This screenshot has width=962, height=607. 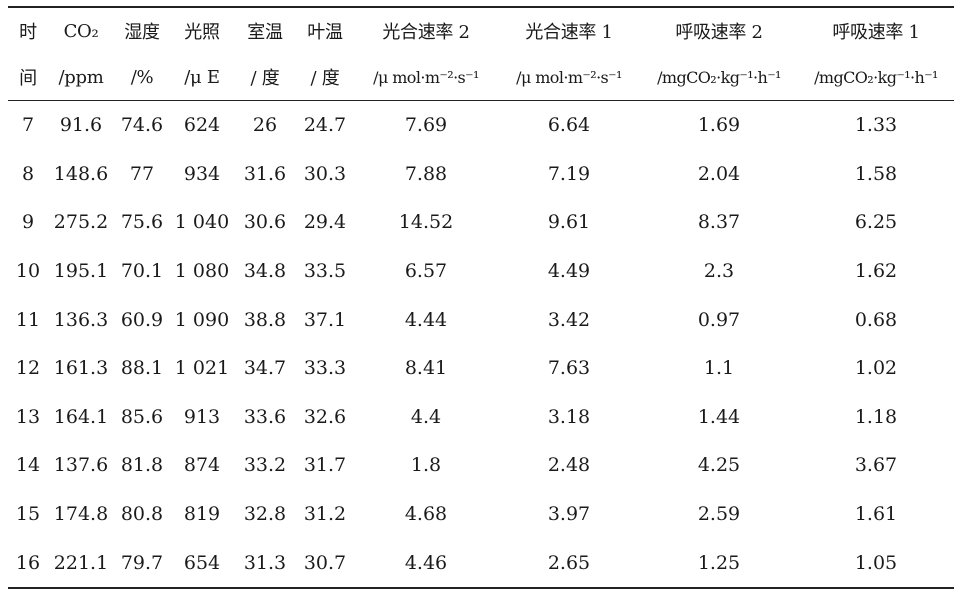 I want to click on table-row: 14 137.6 81.8 874 33.2 31.7 1.8 2.48 4.25 3.67, so click(x=481, y=465).